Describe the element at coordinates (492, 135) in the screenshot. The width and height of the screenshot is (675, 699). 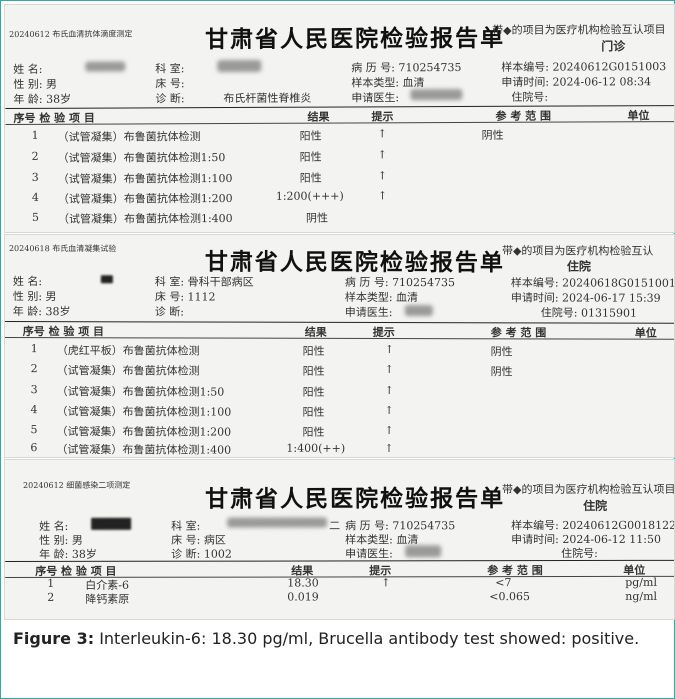
I see `reference-range: 阴性` at that location.